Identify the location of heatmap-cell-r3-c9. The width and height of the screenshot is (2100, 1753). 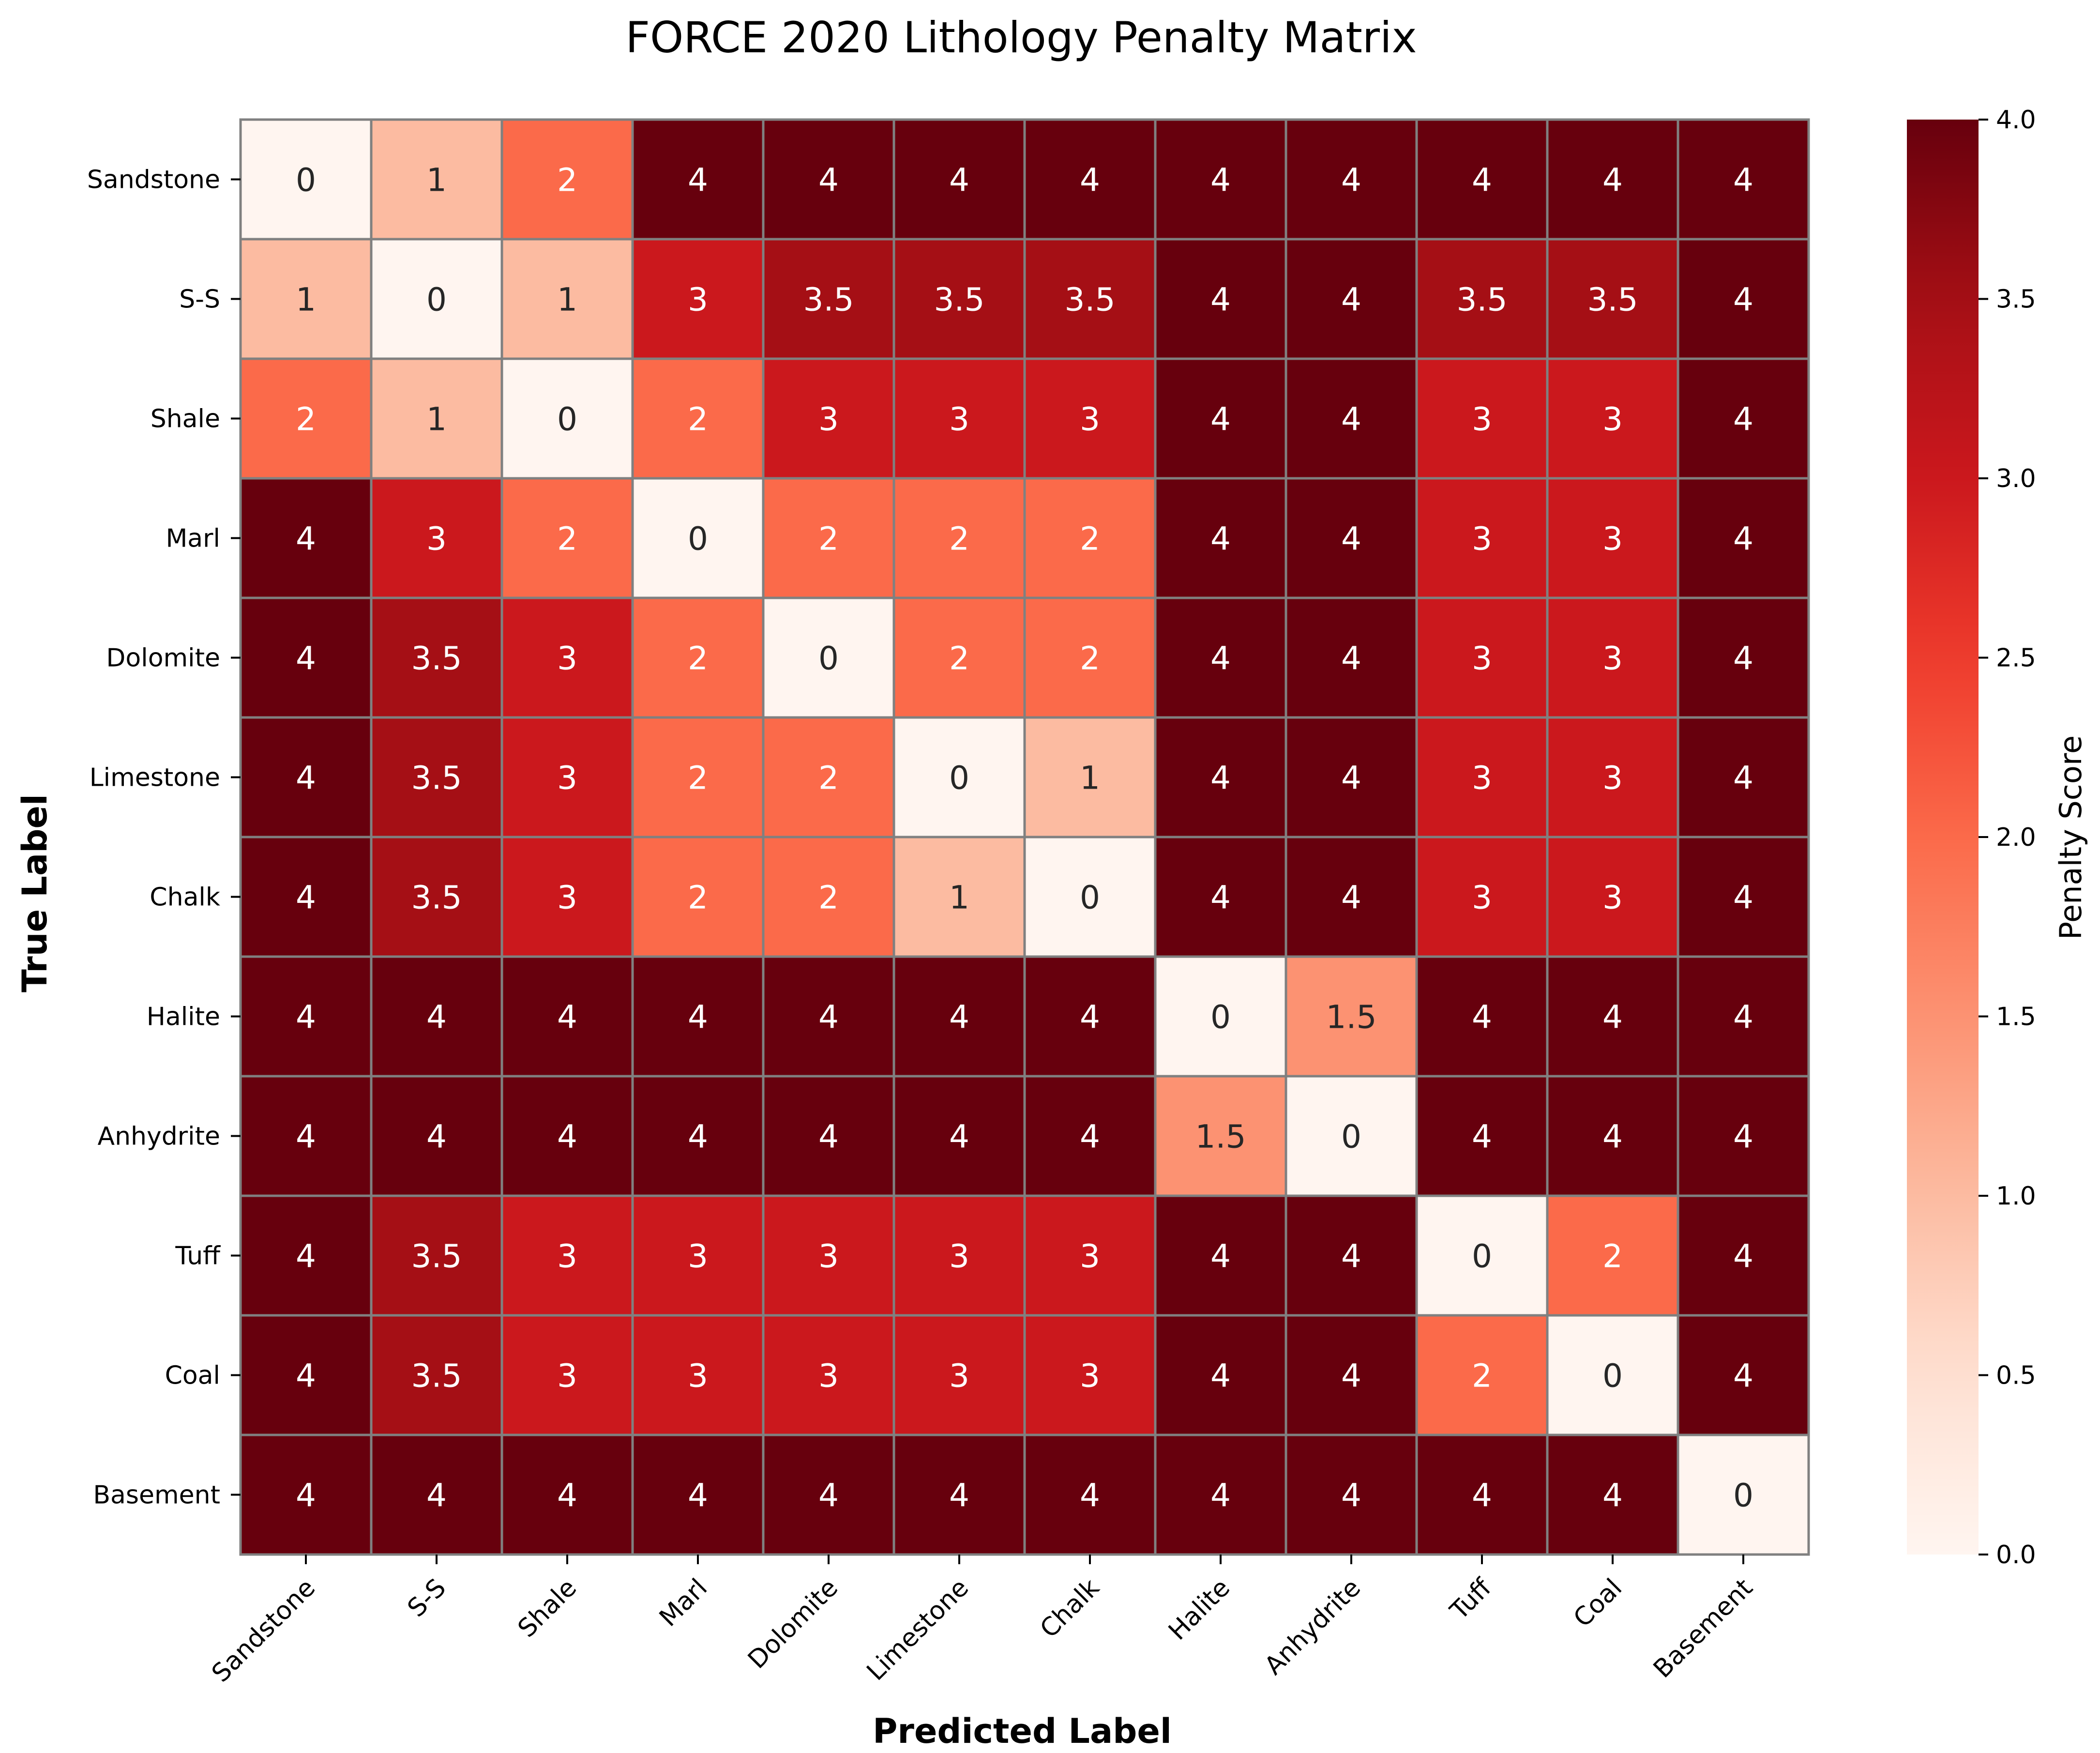
(1482, 538).